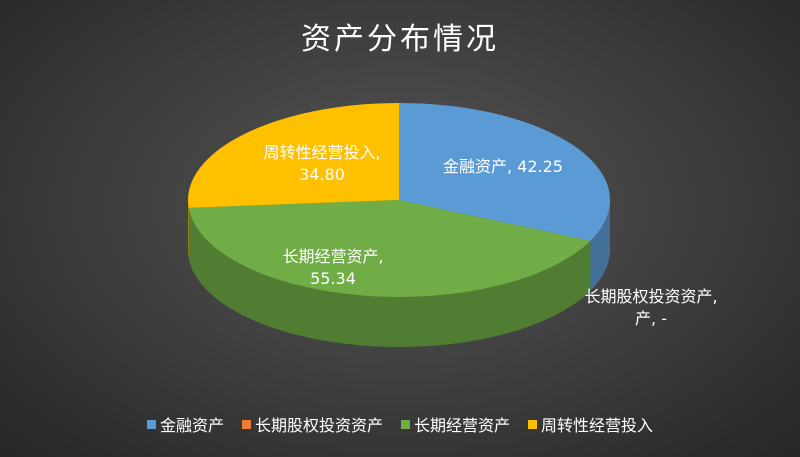  I want to click on legend-item-long-term-equity: 长期股权投资资产, so click(312, 424).